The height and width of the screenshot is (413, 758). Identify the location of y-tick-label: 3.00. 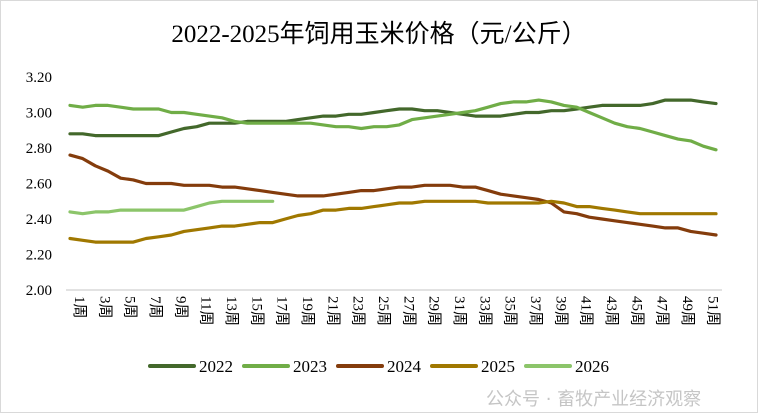
(39, 114).